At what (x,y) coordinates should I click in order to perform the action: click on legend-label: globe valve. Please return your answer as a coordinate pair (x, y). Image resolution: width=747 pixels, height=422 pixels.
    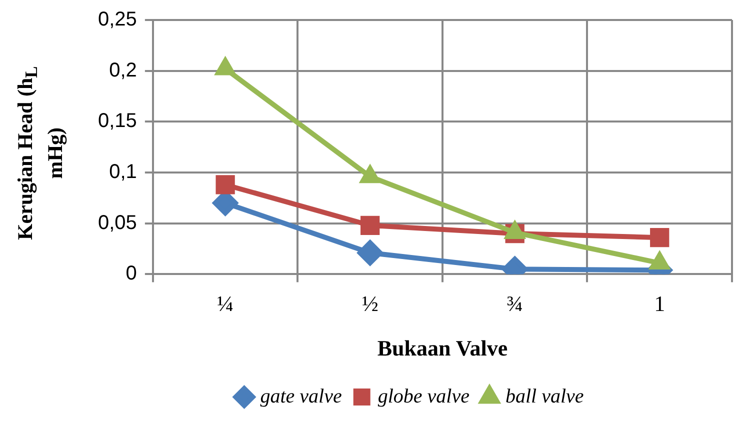
    Looking at the image, I should click on (424, 396).